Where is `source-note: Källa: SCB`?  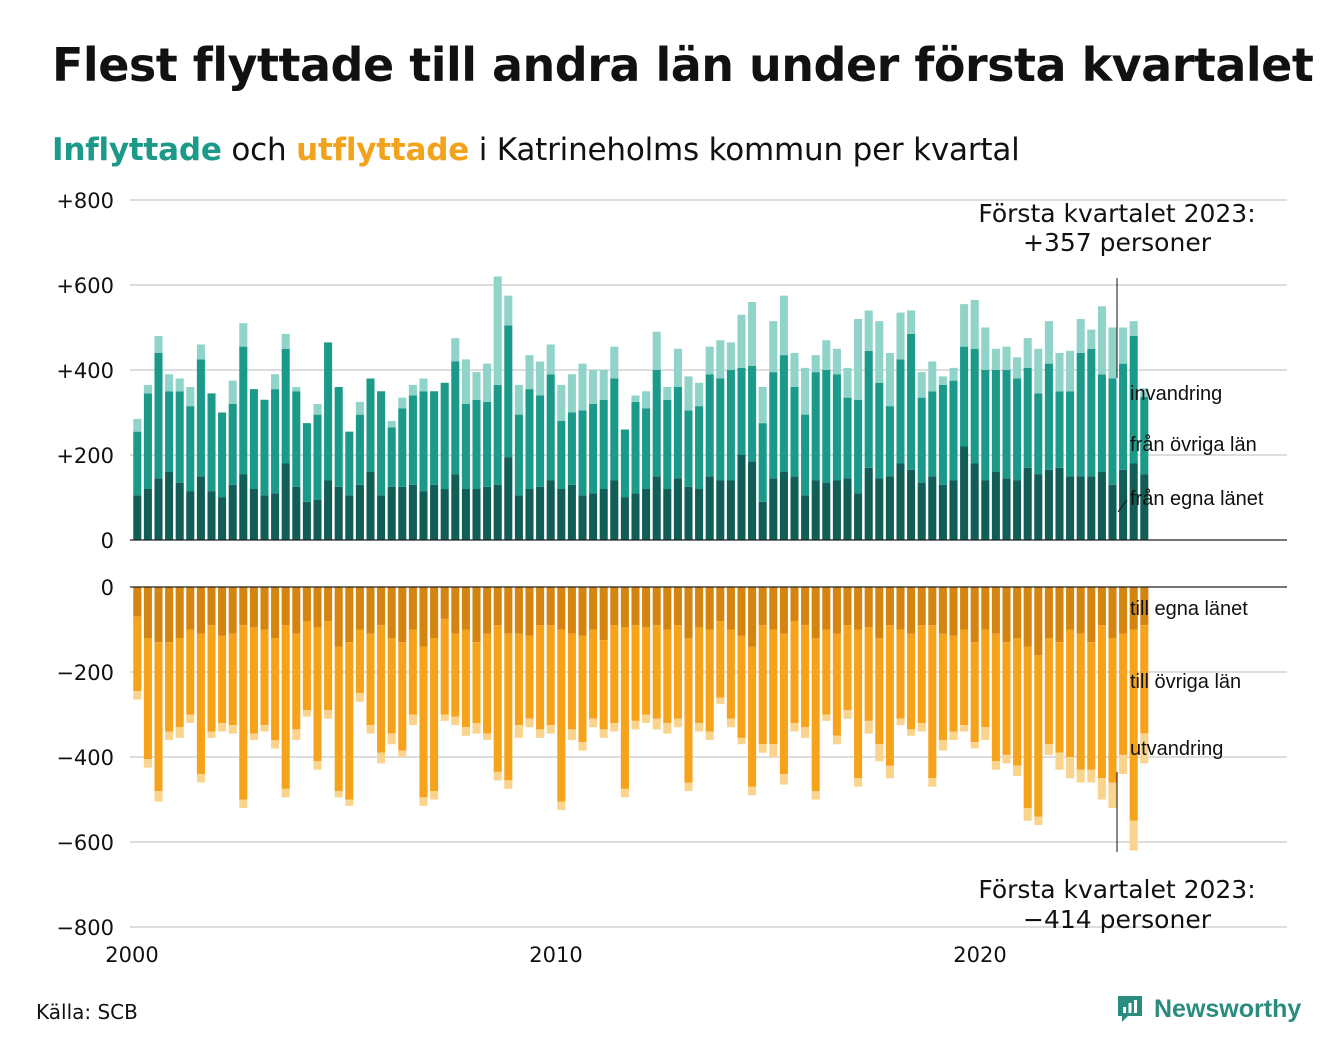
source-note: Källa: SCB is located at coordinates (87, 1012).